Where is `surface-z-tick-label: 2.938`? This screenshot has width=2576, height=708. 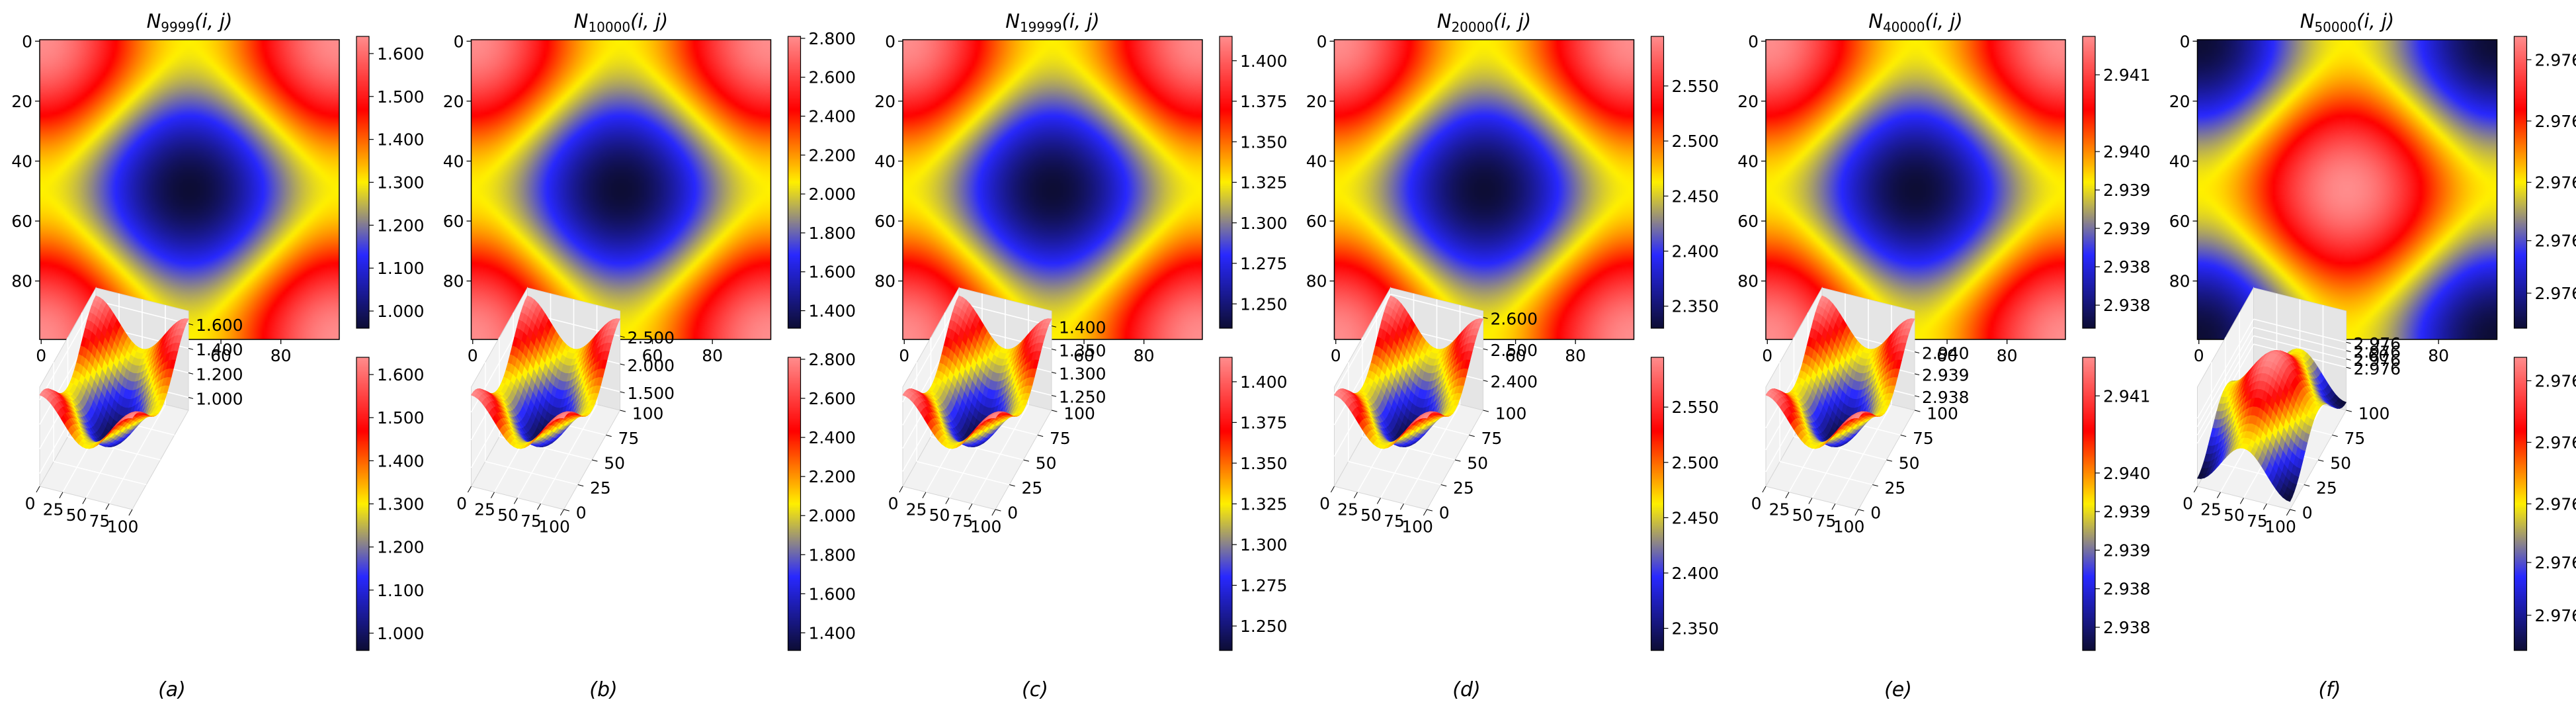 surface-z-tick-label: 2.938 is located at coordinates (1946, 397).